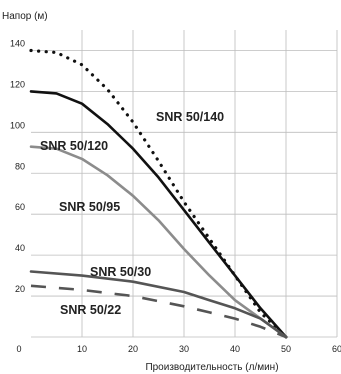  Describe the element at coordinates (133, 349) in the screenshot. I see `x-tick-label-20: 20` at that location.